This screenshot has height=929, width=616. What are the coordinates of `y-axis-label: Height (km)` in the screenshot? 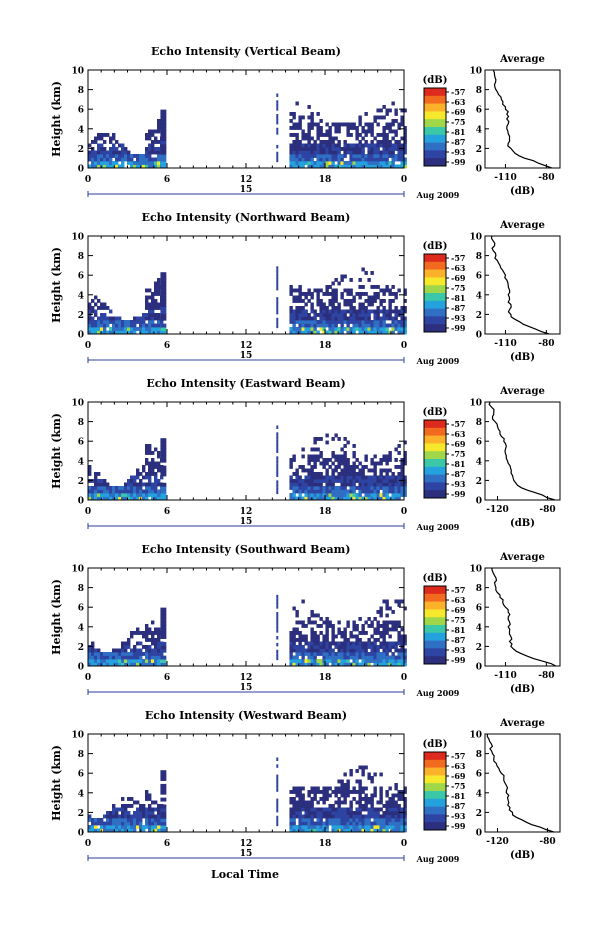 It's located at (56, 119).